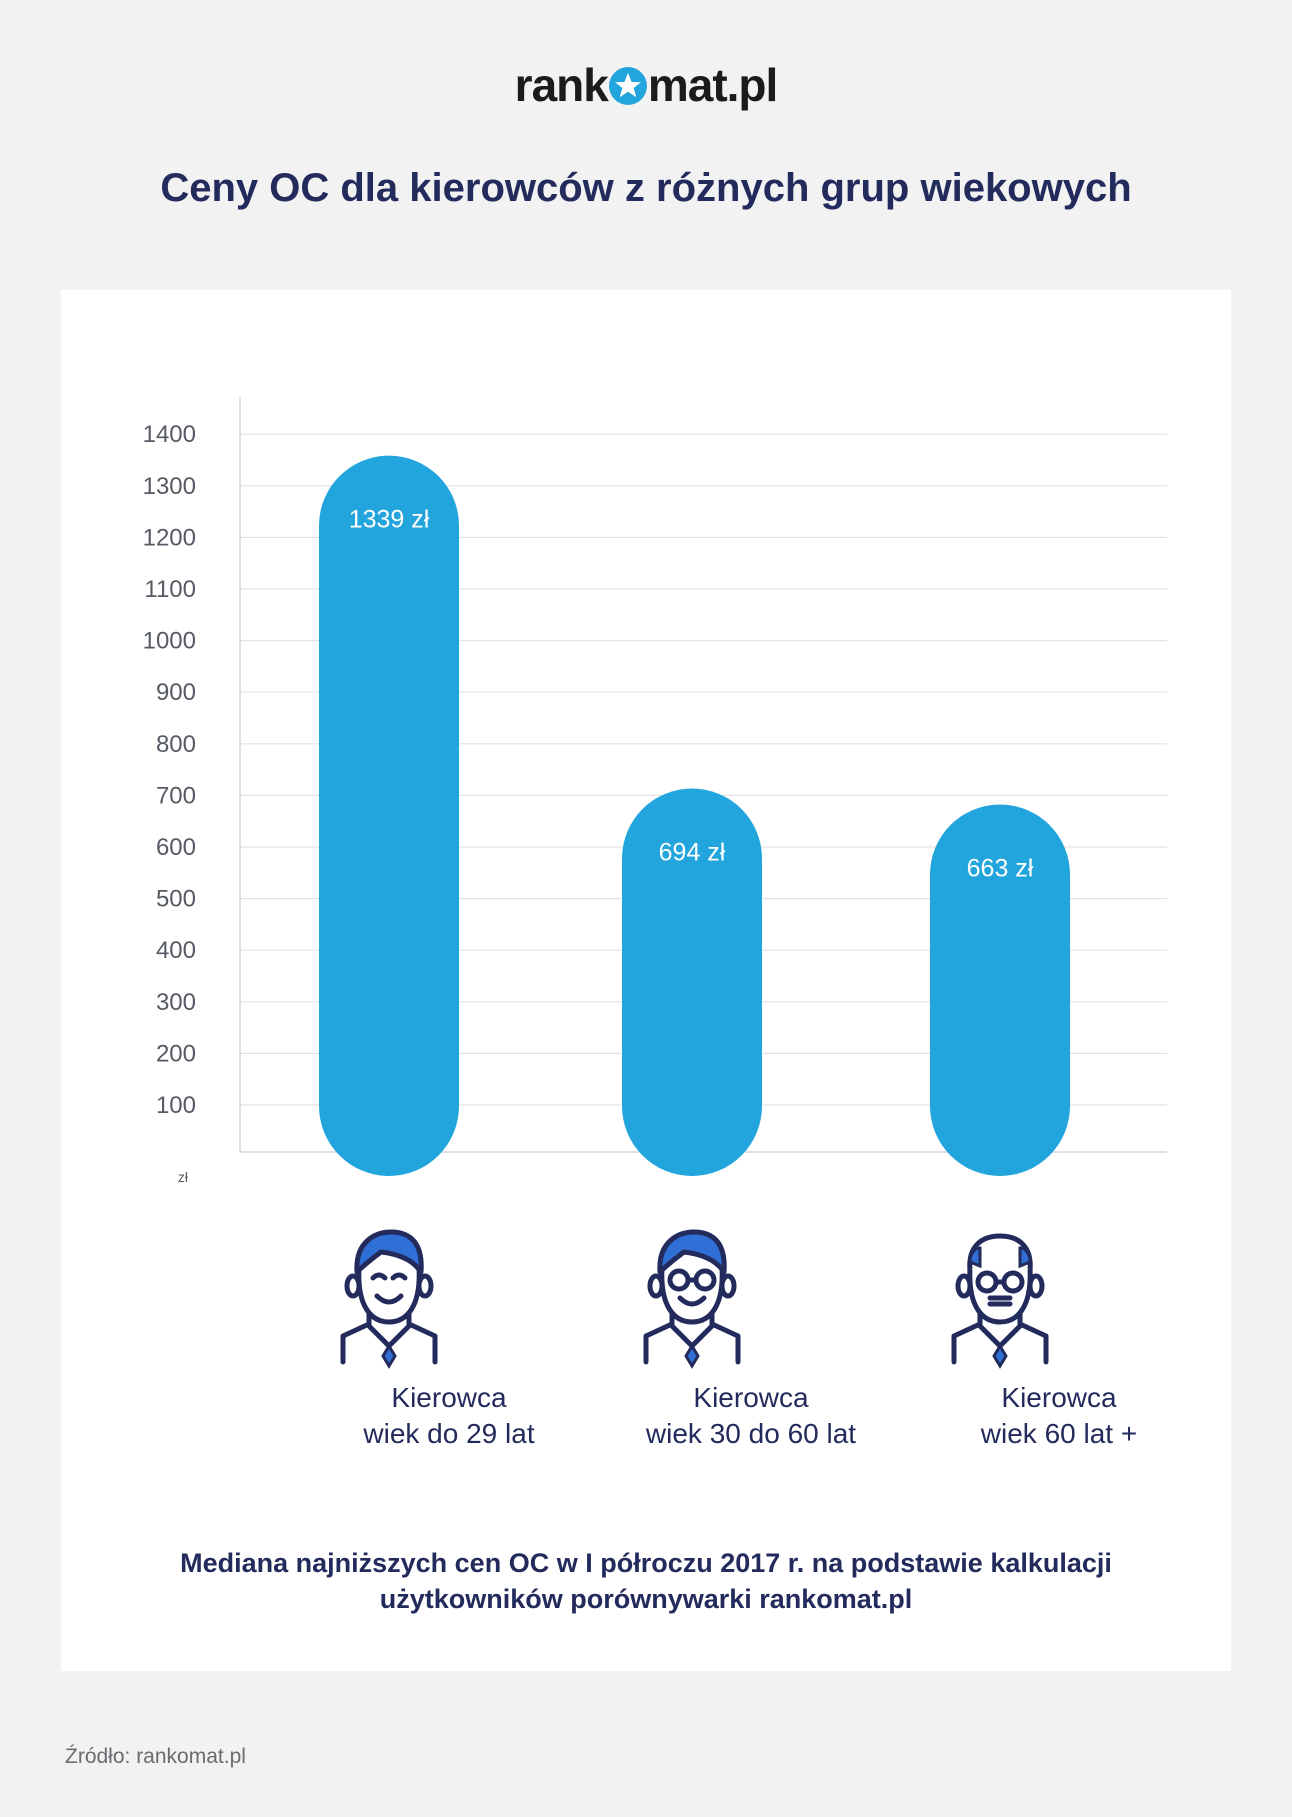  Describe the element at coordinates (449, 1415) in the screenshot. I see `category-label-young: Kierowca wiek do 29 lat` at that location.